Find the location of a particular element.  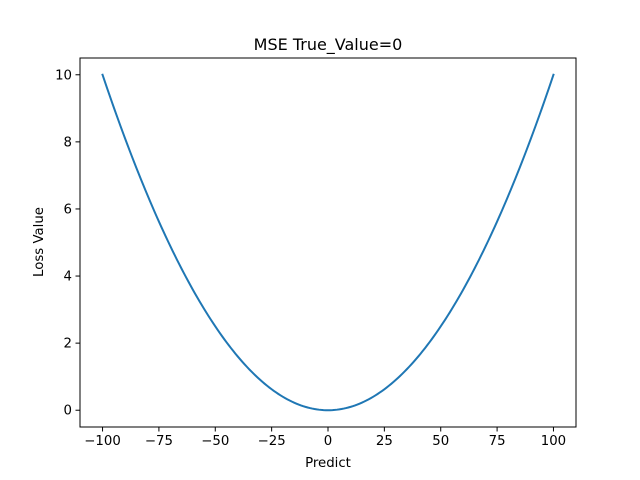

y-tick-label: 10 is located at coordinates (63, 75).